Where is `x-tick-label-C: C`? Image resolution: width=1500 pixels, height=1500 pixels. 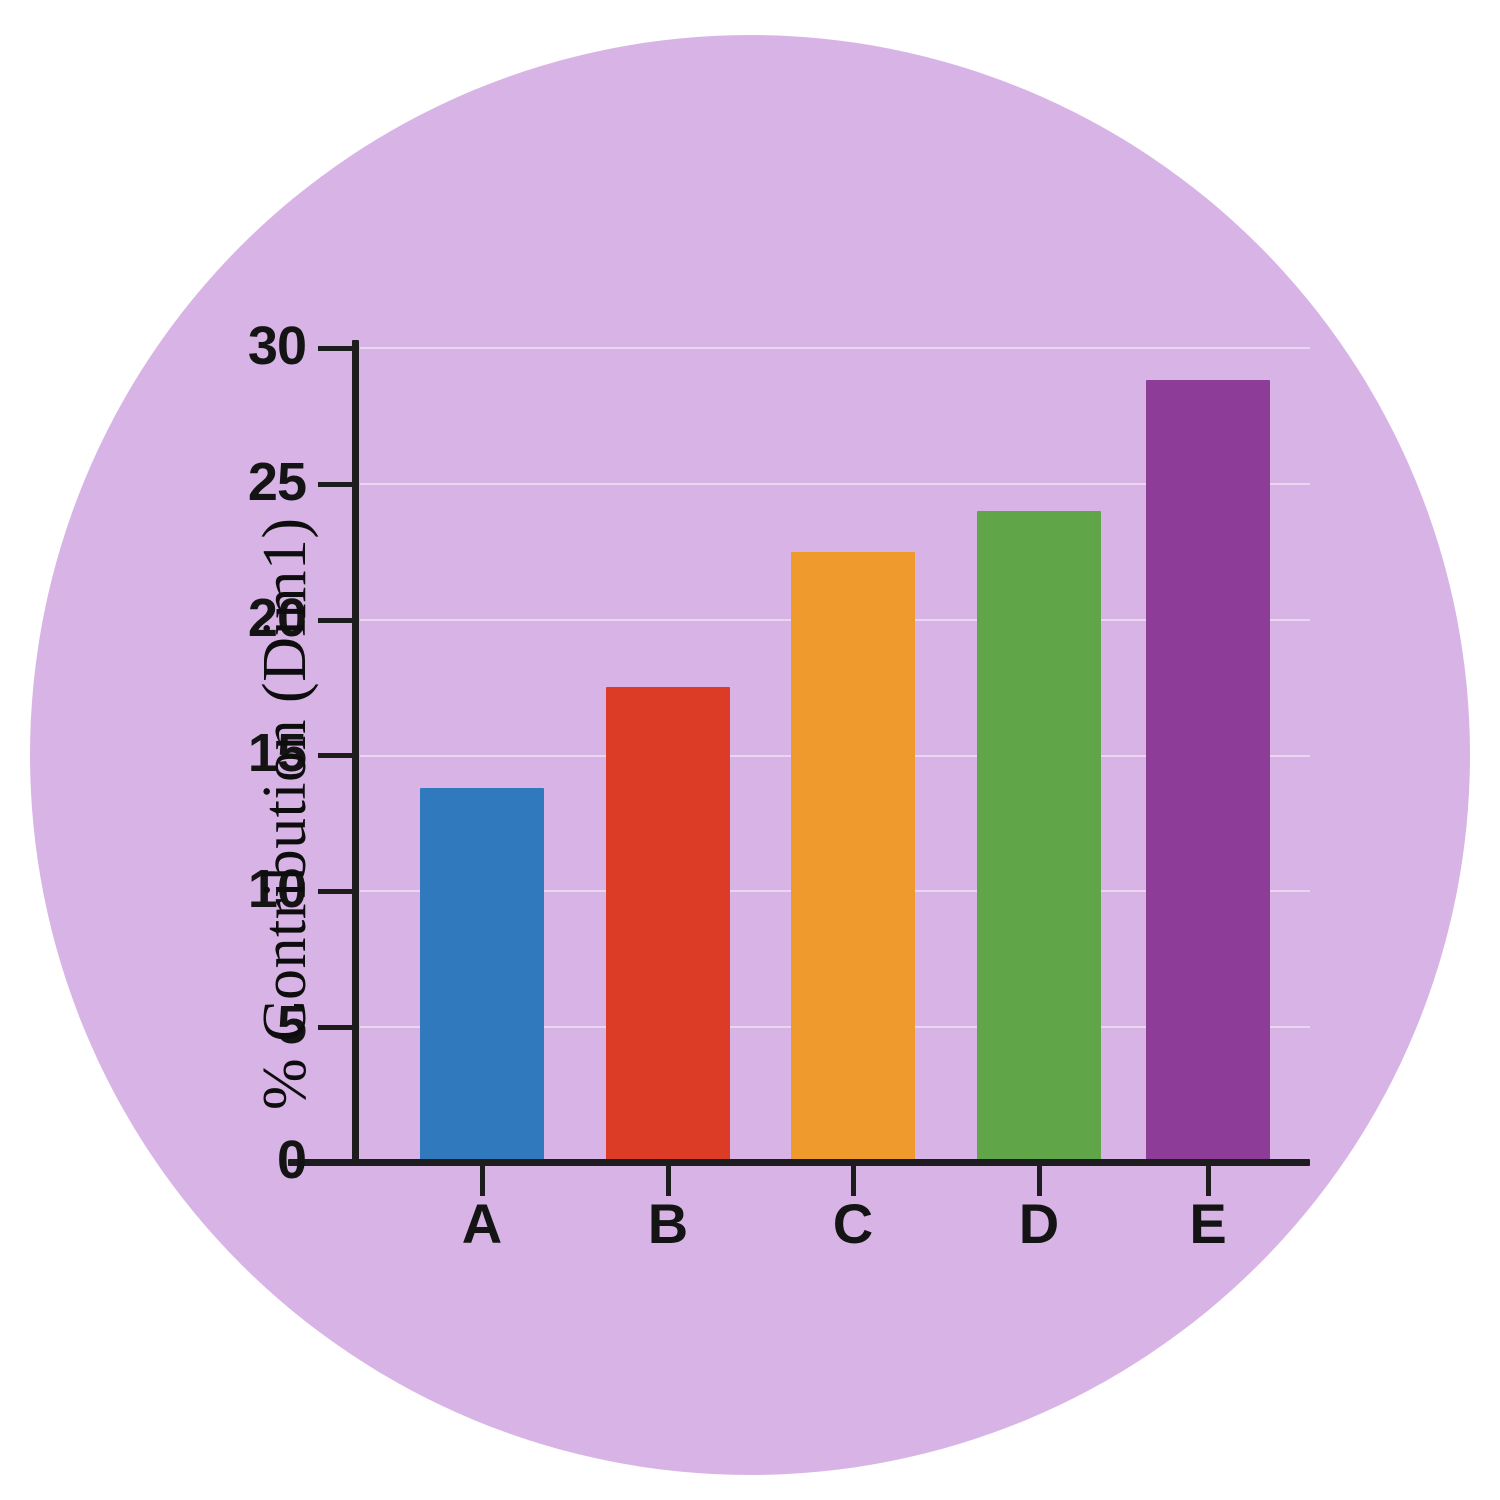 x-tick-label-C: C is located at coordinates (853, 1223).